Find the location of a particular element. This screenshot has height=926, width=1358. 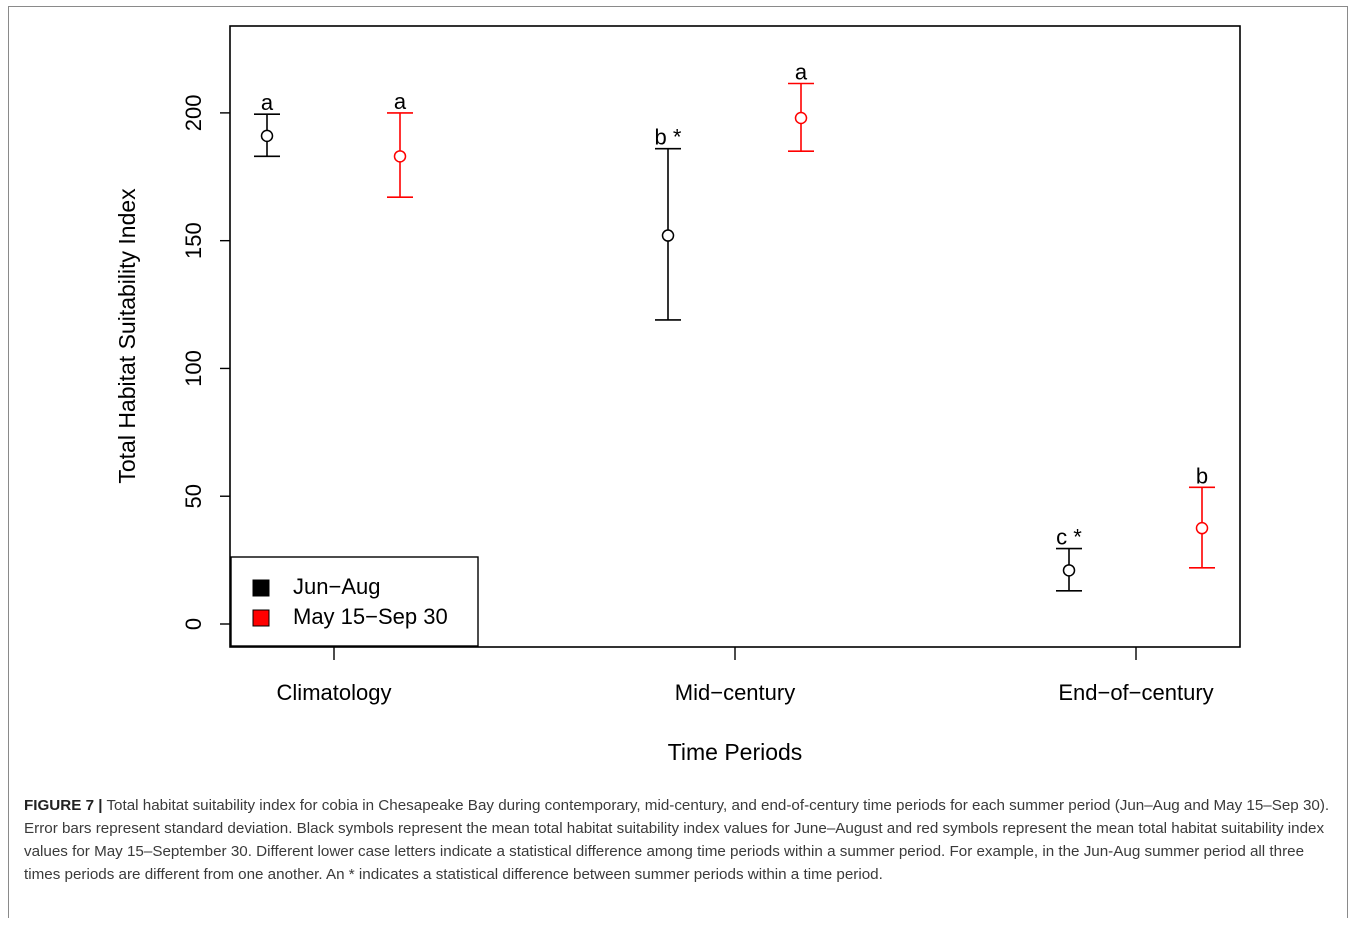

x-tick-label: End−of−century is located at coordinates (1135, 692).